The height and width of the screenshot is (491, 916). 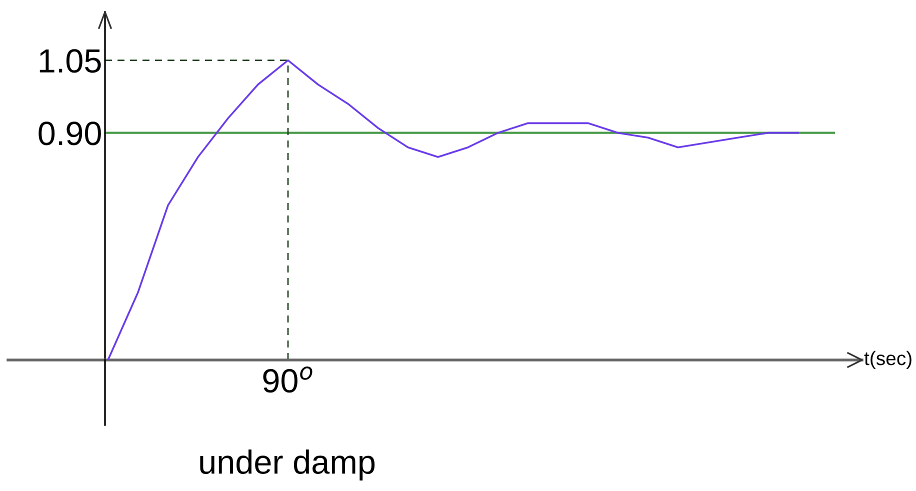 What do you see at coordinates (287, 465) in the screenshot?
I see `text: under damp` at bounding box center [287, 465].